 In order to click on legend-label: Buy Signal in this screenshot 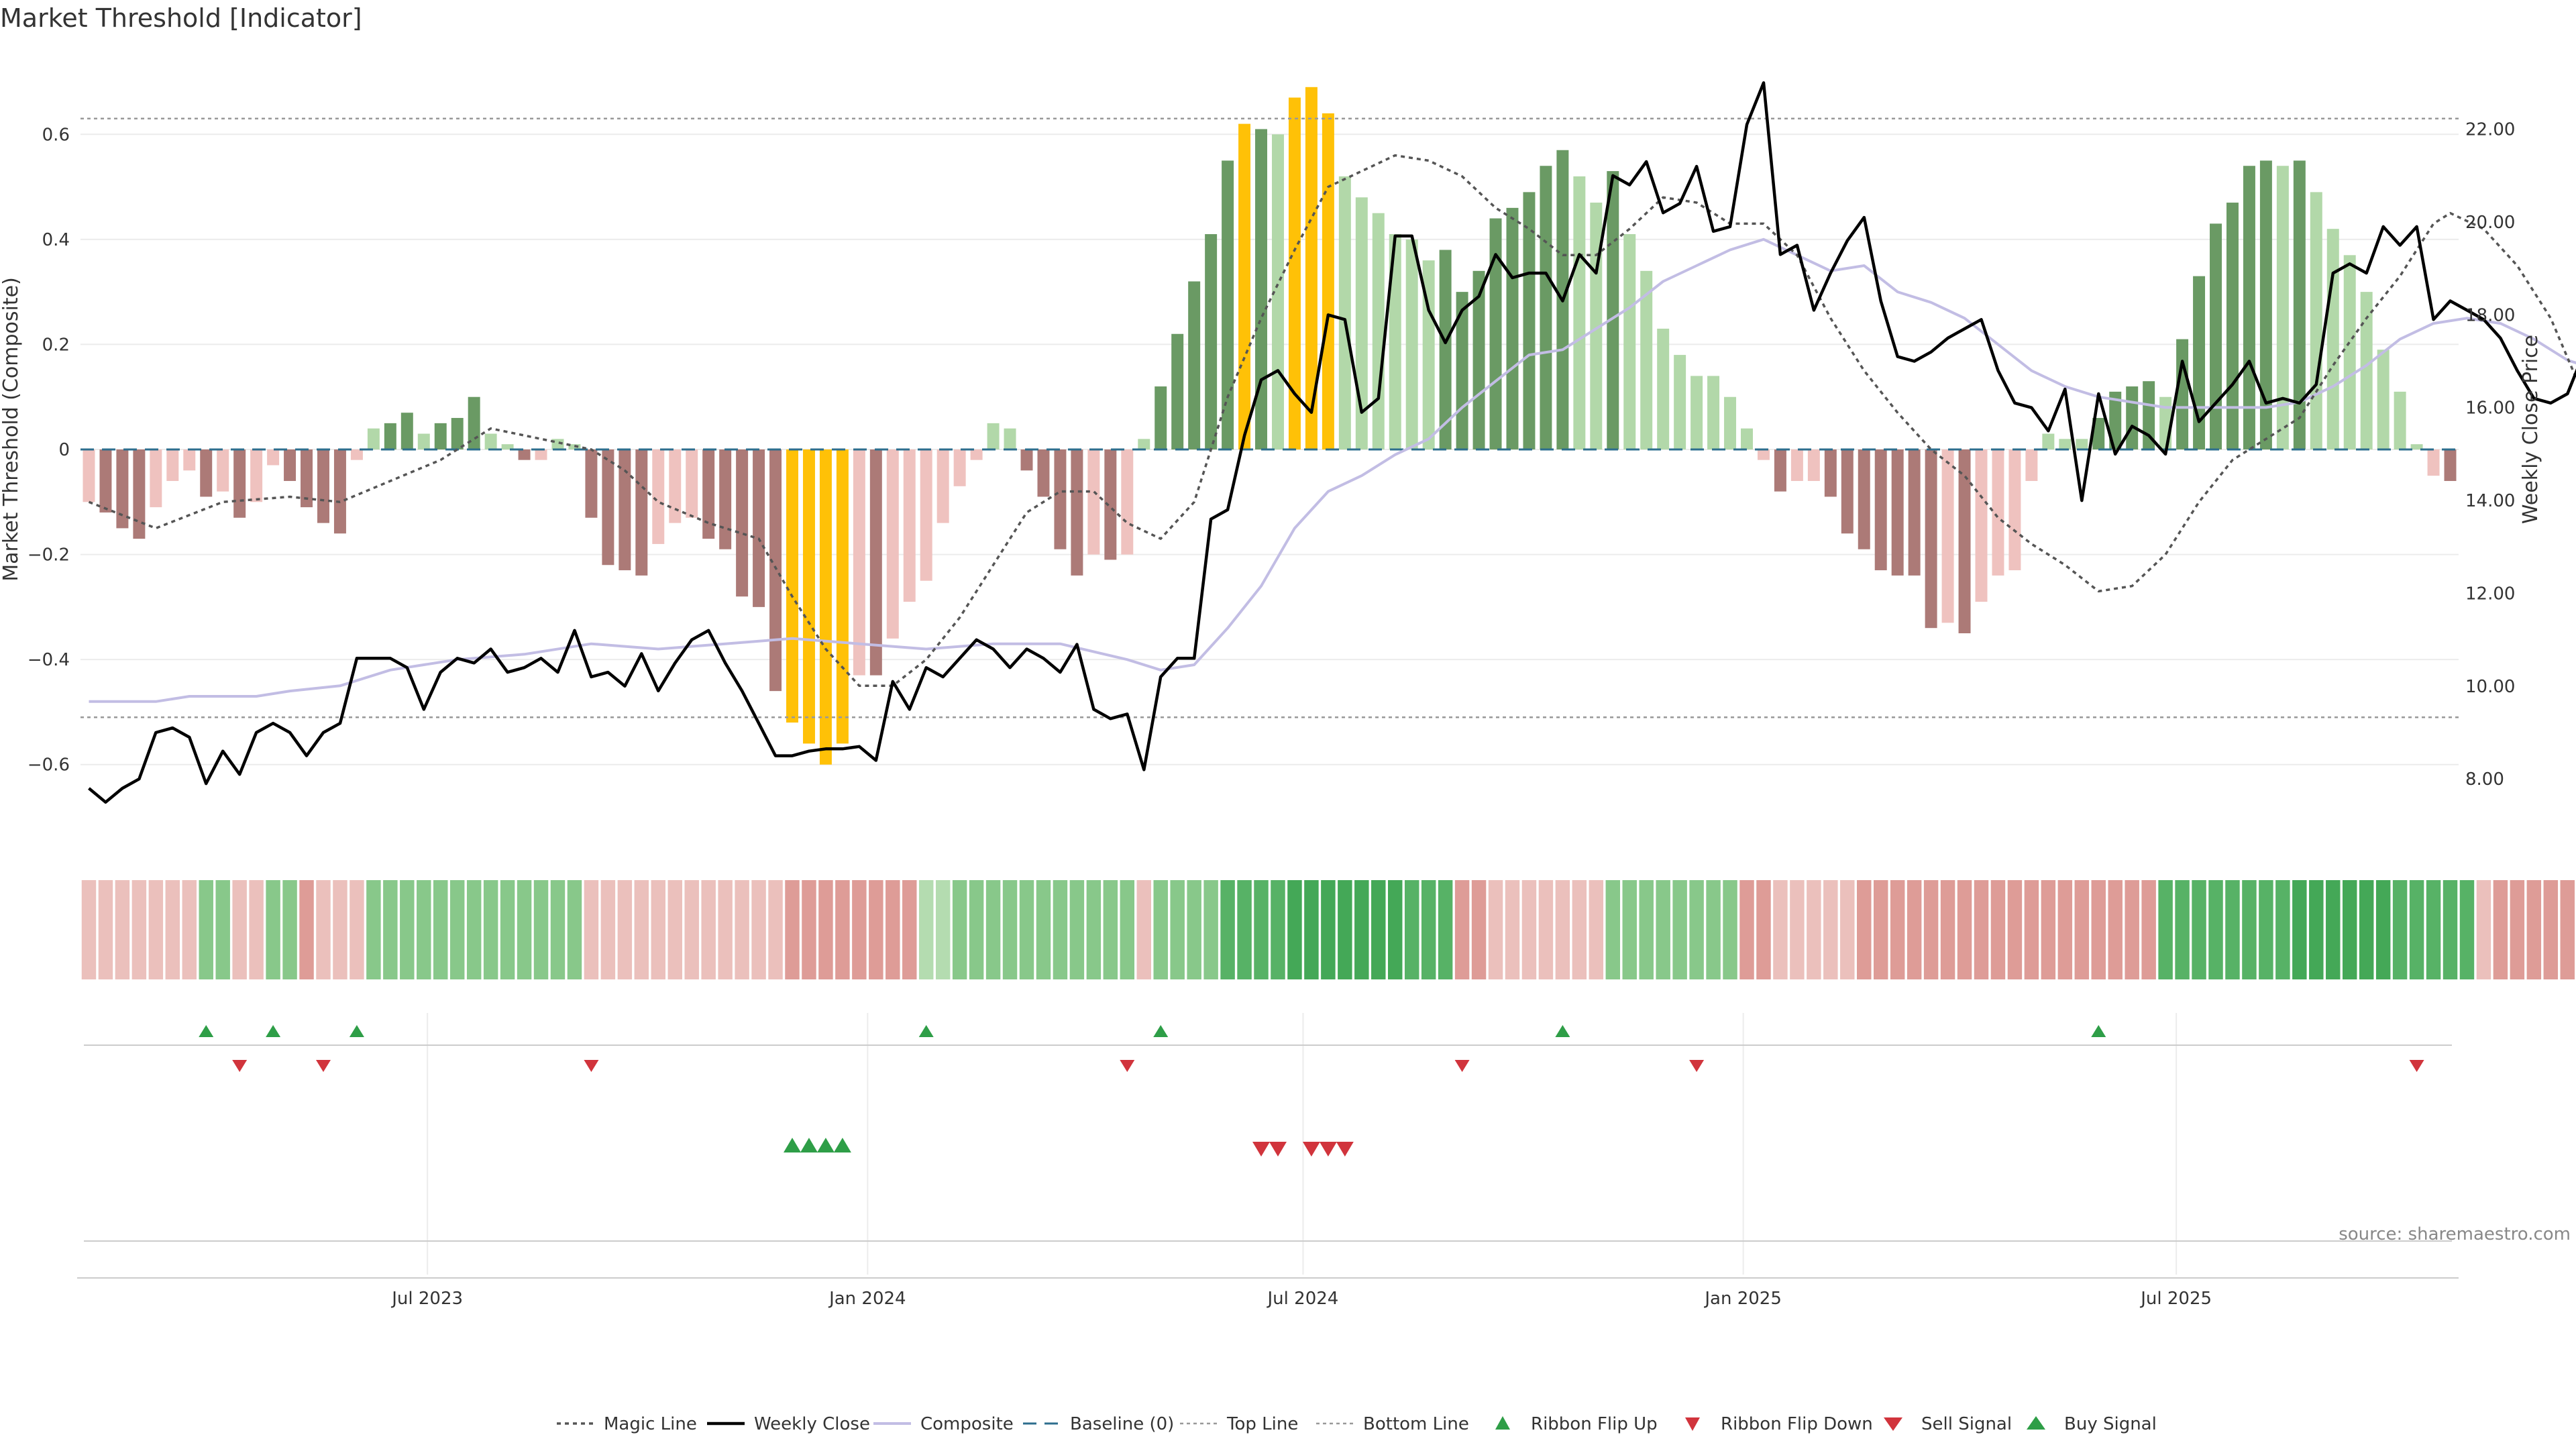, I will do `click(2110, 1424)`.